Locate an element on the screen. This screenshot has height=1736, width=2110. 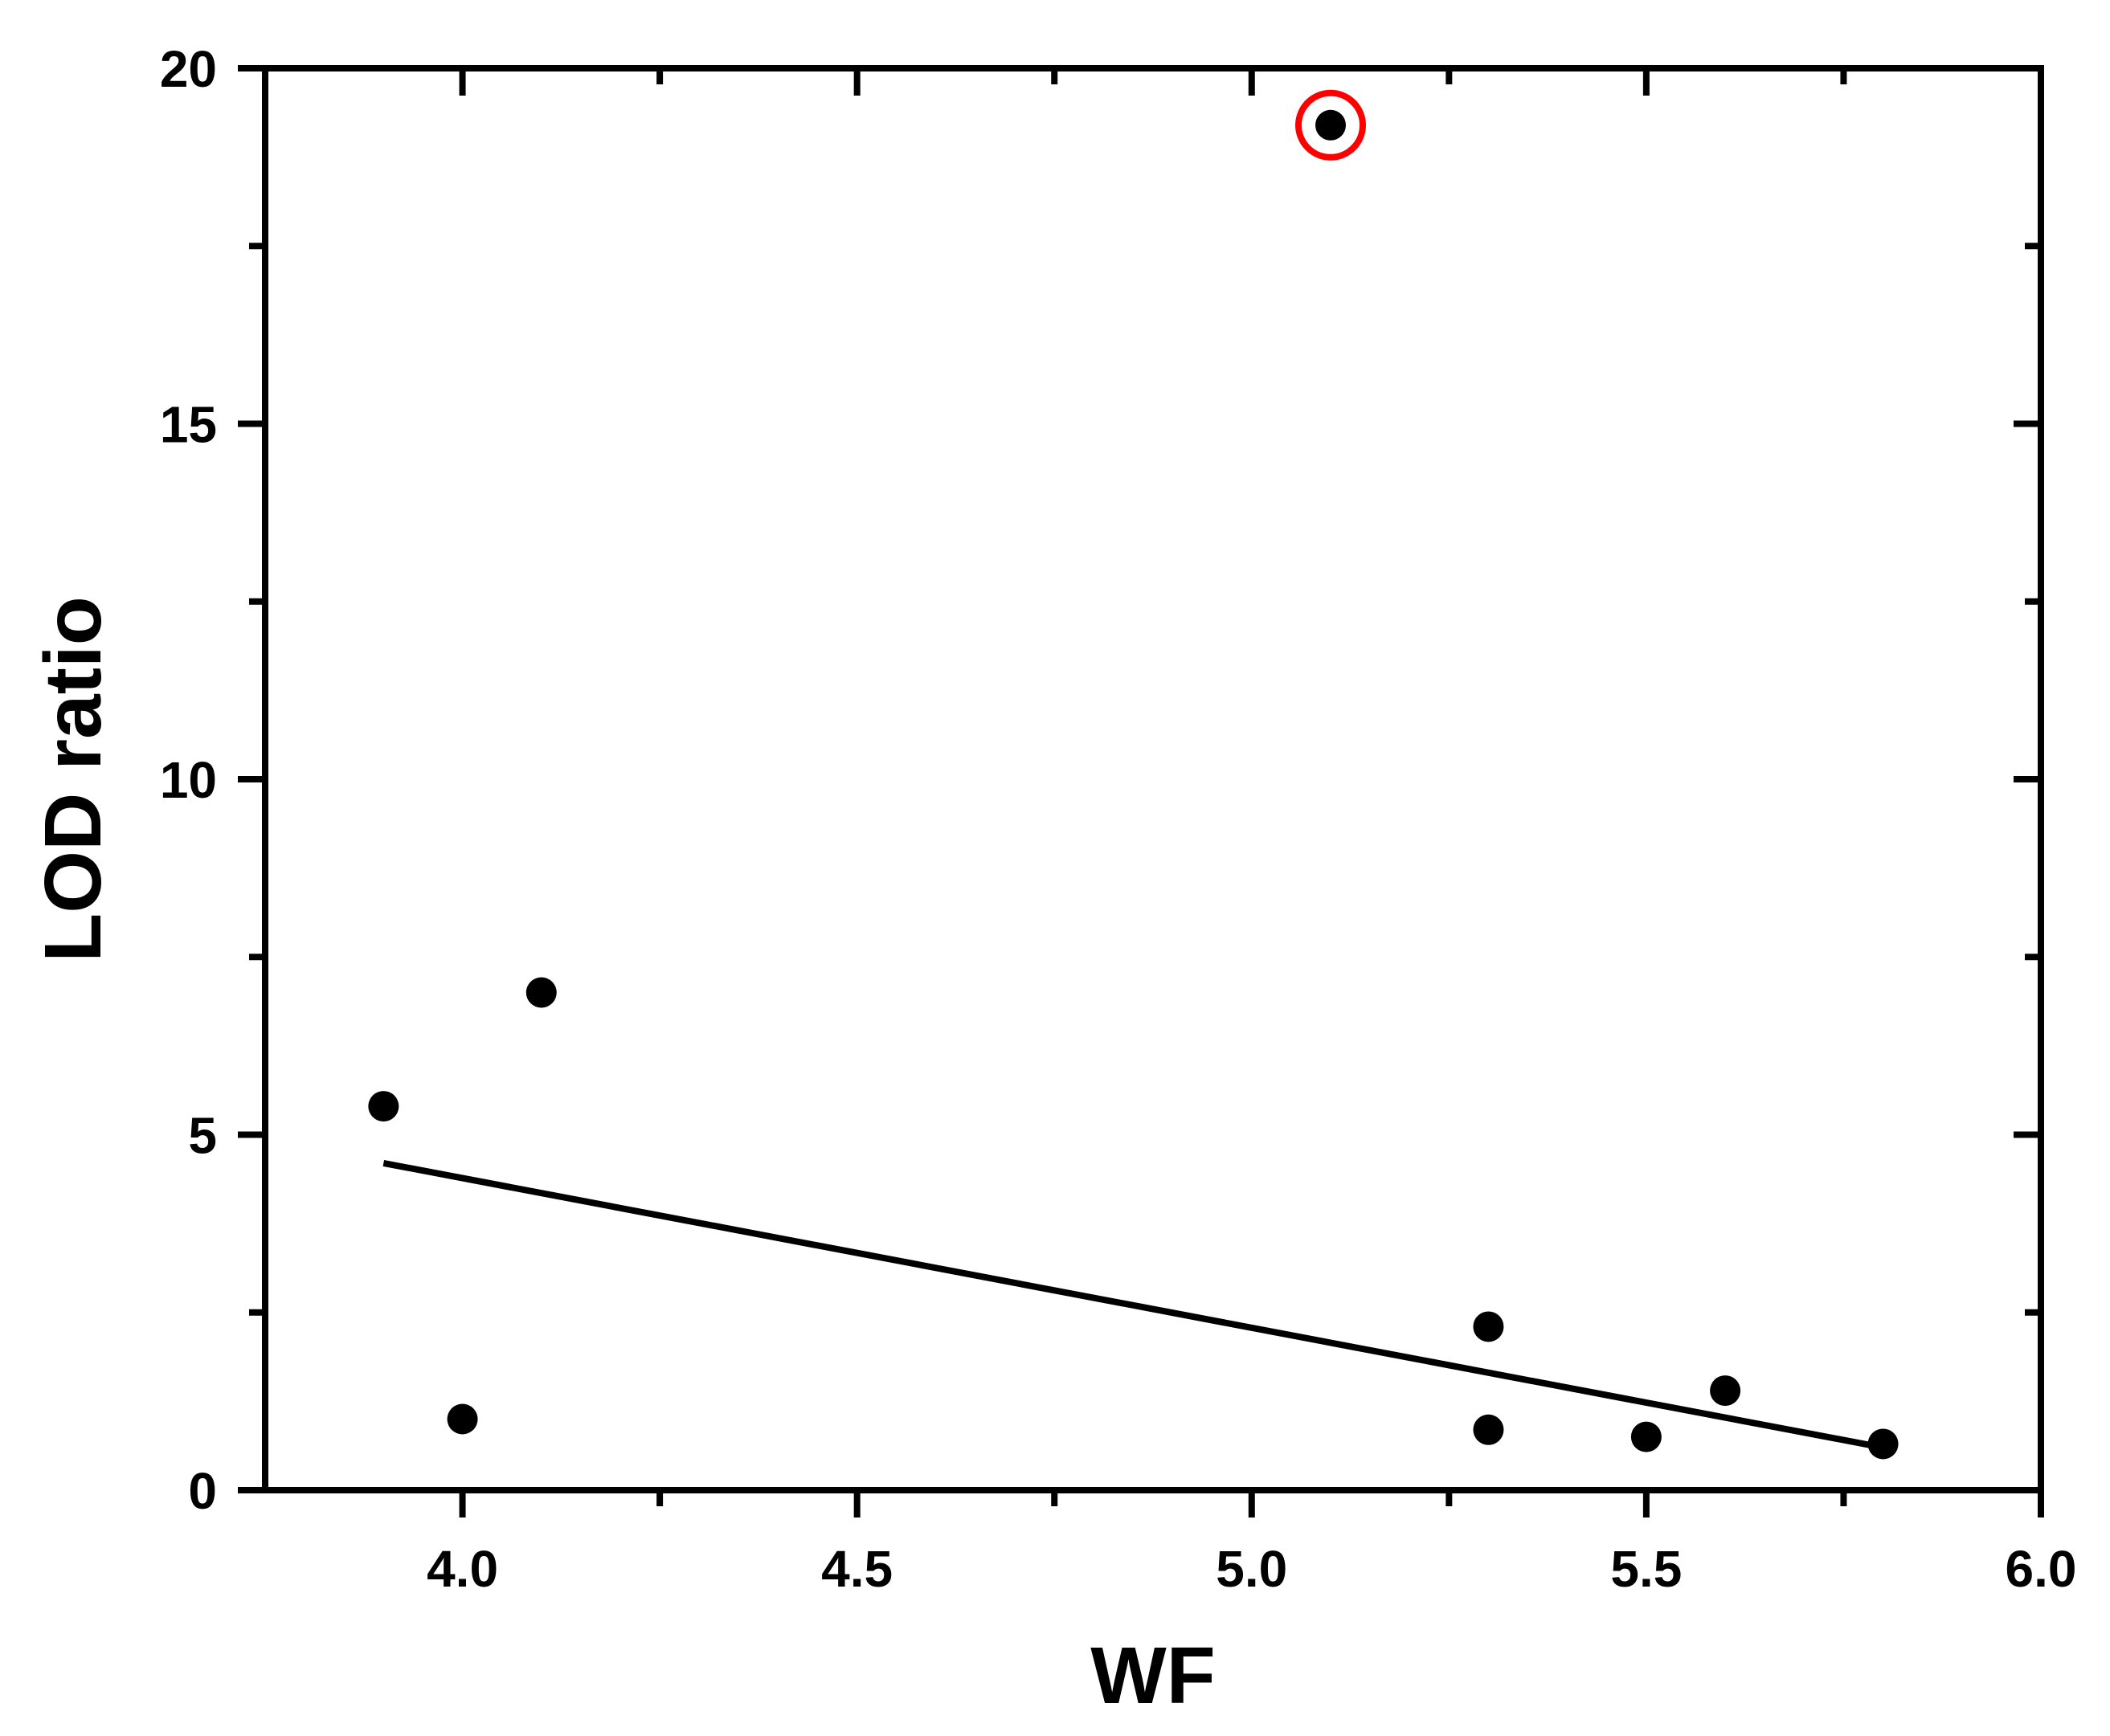
y-tick-label: 0 is located at coordinates (202, 1491).